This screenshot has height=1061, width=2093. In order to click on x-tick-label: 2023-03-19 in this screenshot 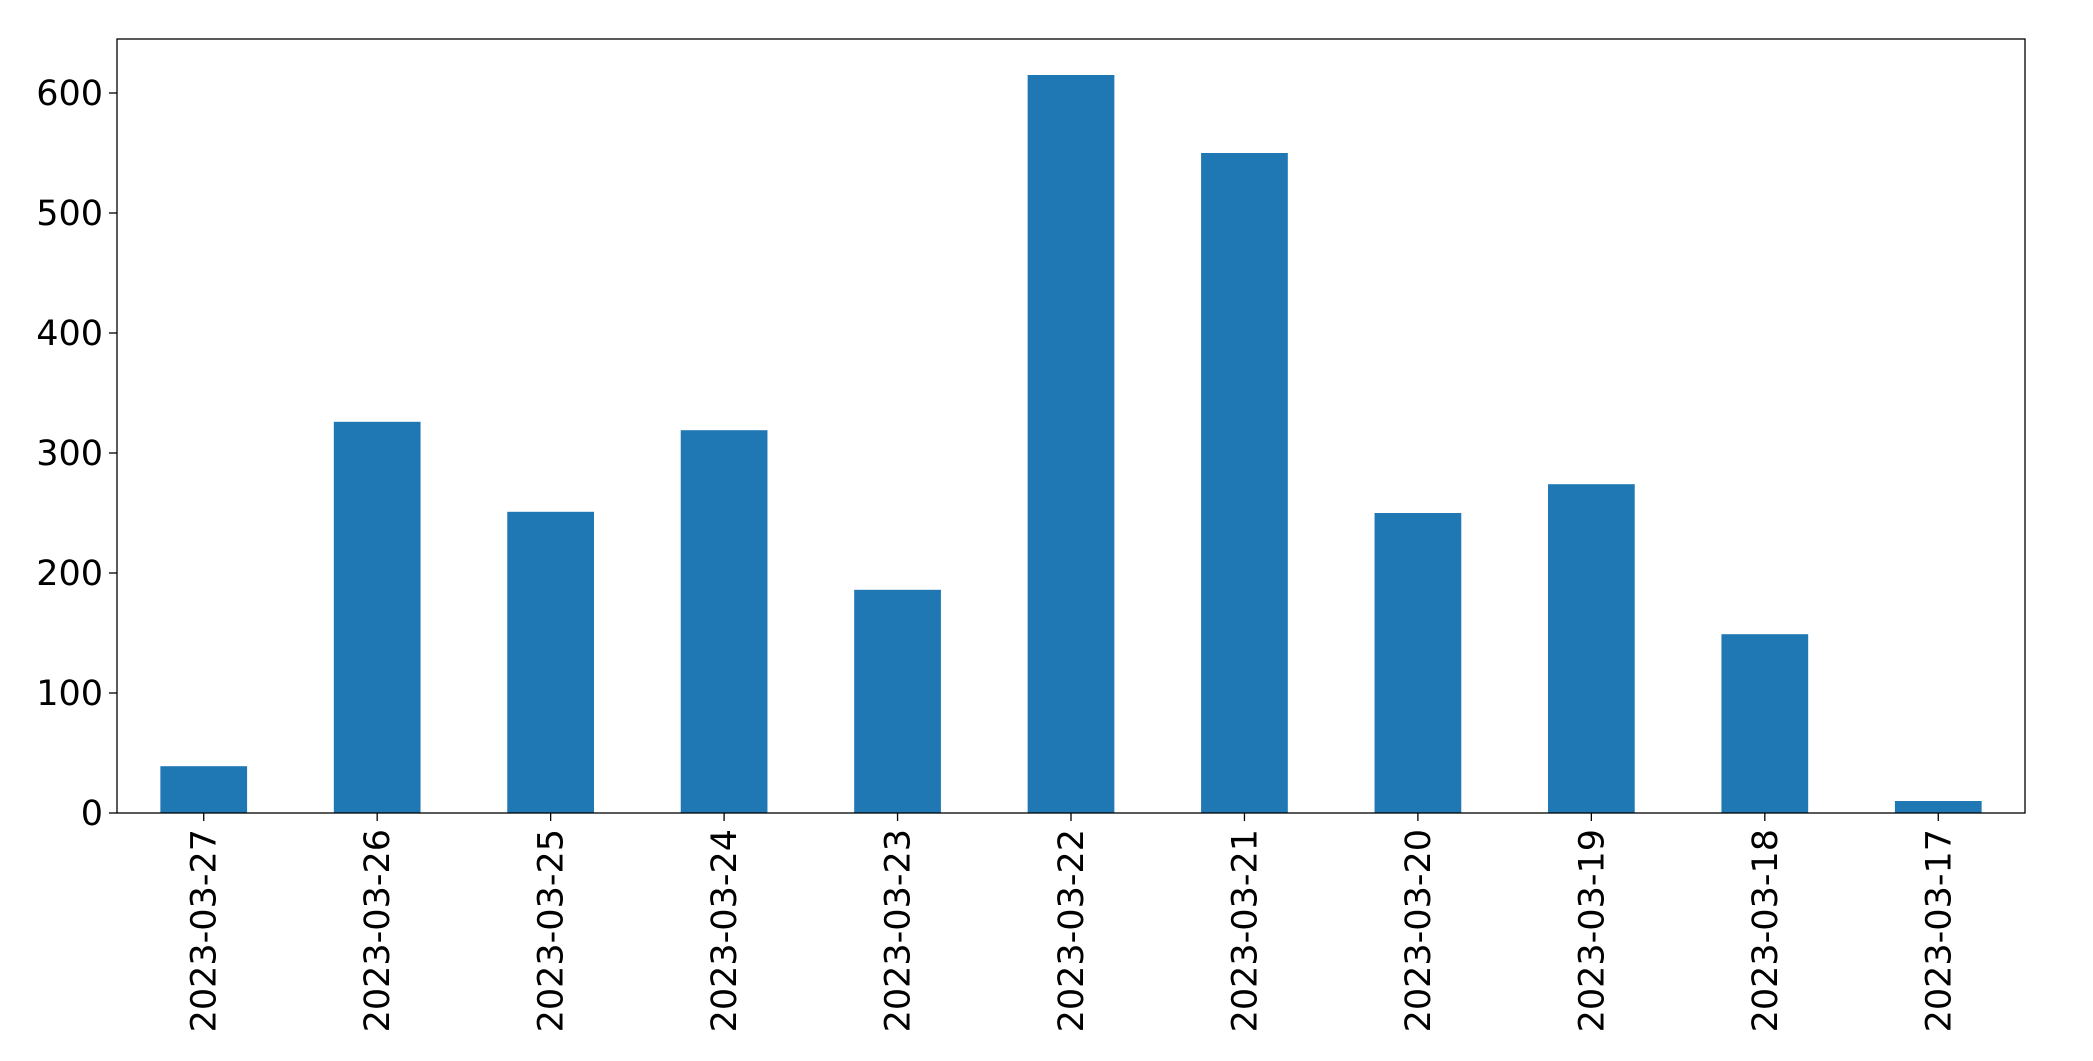, I will do `click(1592, 930)`.